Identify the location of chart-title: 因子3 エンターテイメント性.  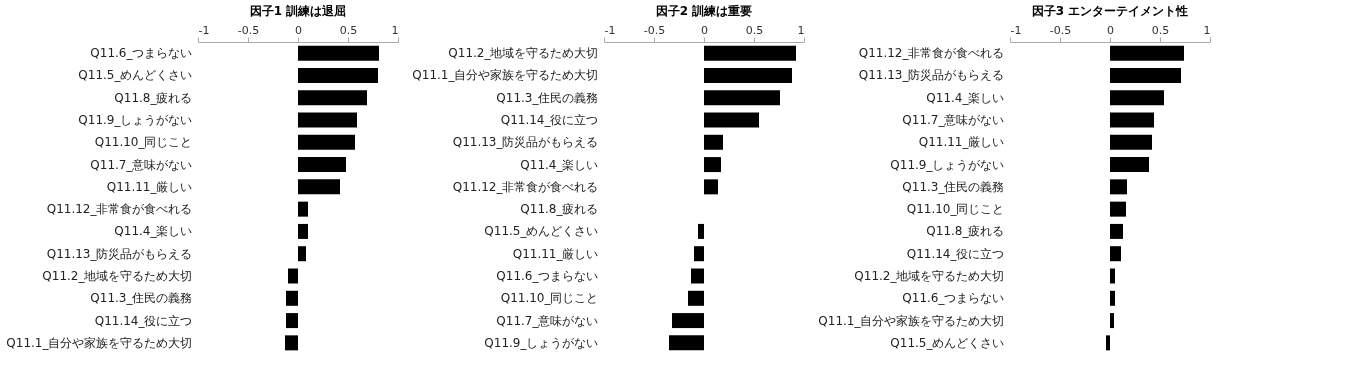
(1110, 11).